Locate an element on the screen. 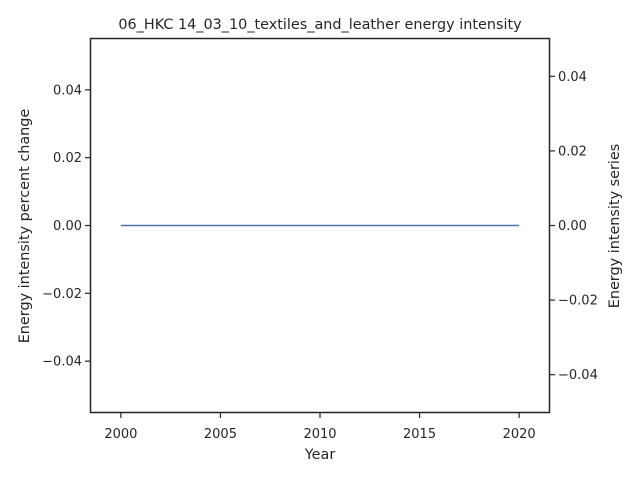 The width and height of the screenshot is (640, 480). y-left-tick-label: −0.04 is located at coordinates (62, 362).